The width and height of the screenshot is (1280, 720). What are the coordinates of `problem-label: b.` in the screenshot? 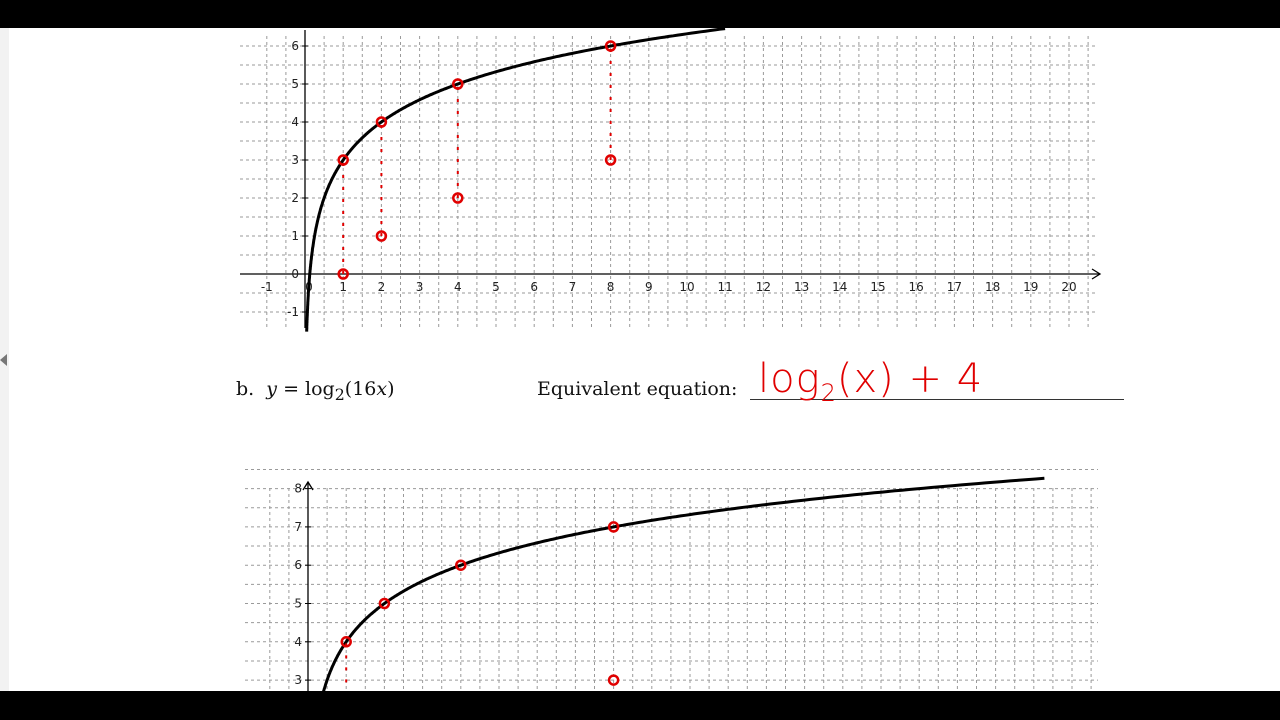 It's located at (245, 389).